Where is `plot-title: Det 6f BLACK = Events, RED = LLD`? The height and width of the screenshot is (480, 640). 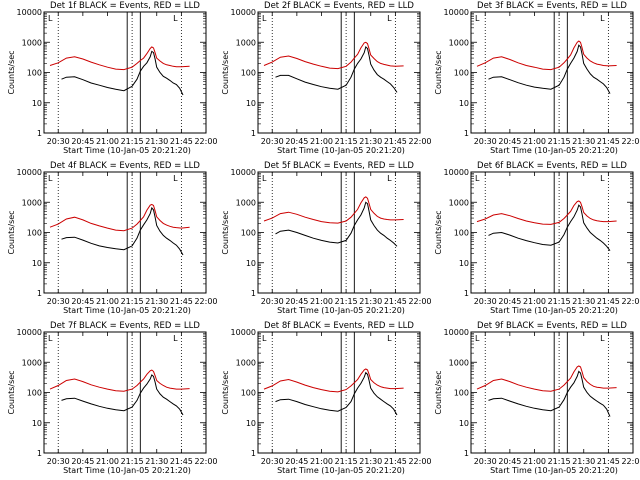
plot-title: Det 6f BLACK = Events, RED = LLD is located at coordinates (552, 166).